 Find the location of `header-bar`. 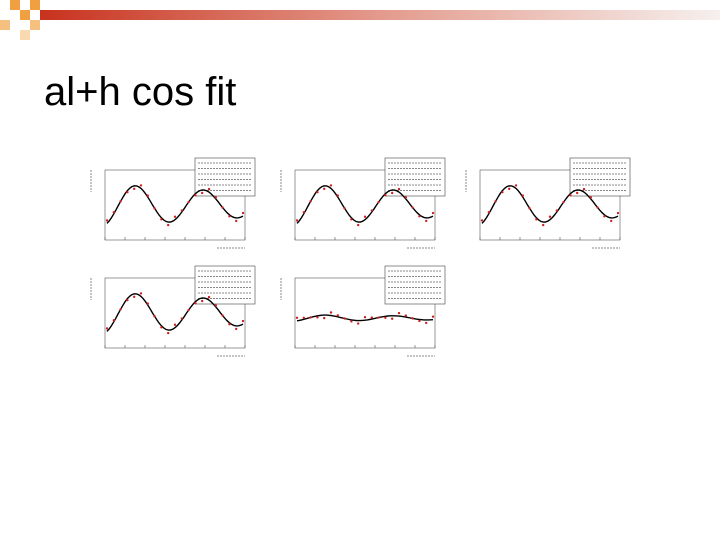

header-bar is located at coordinates (380, 15).